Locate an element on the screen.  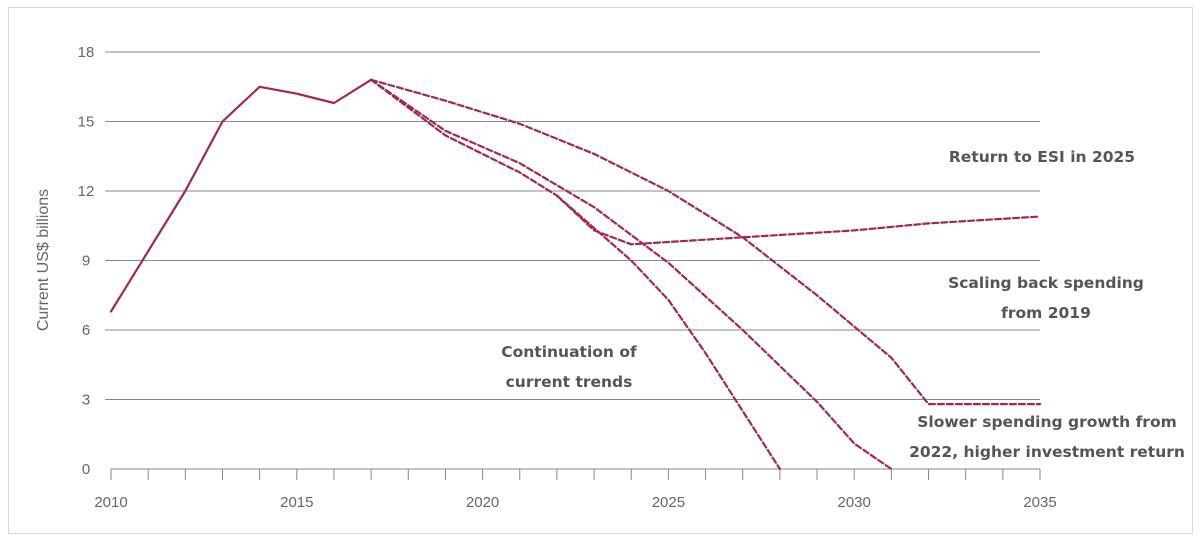
x-tick-label: 2030 is located at coordinates (854, 502).